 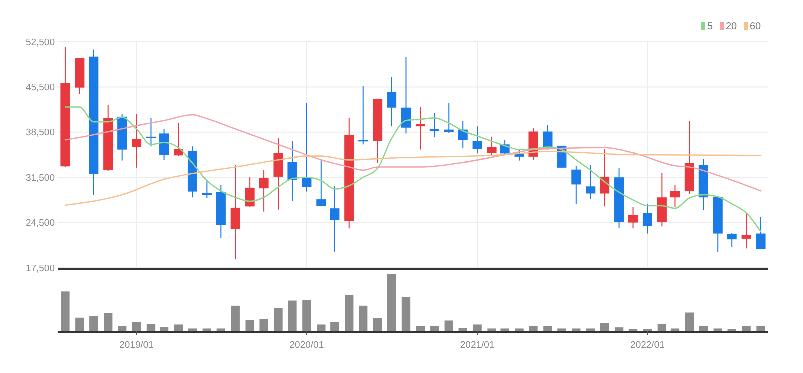 I want to click on legend-label: 5, so click(x=711, y=27).